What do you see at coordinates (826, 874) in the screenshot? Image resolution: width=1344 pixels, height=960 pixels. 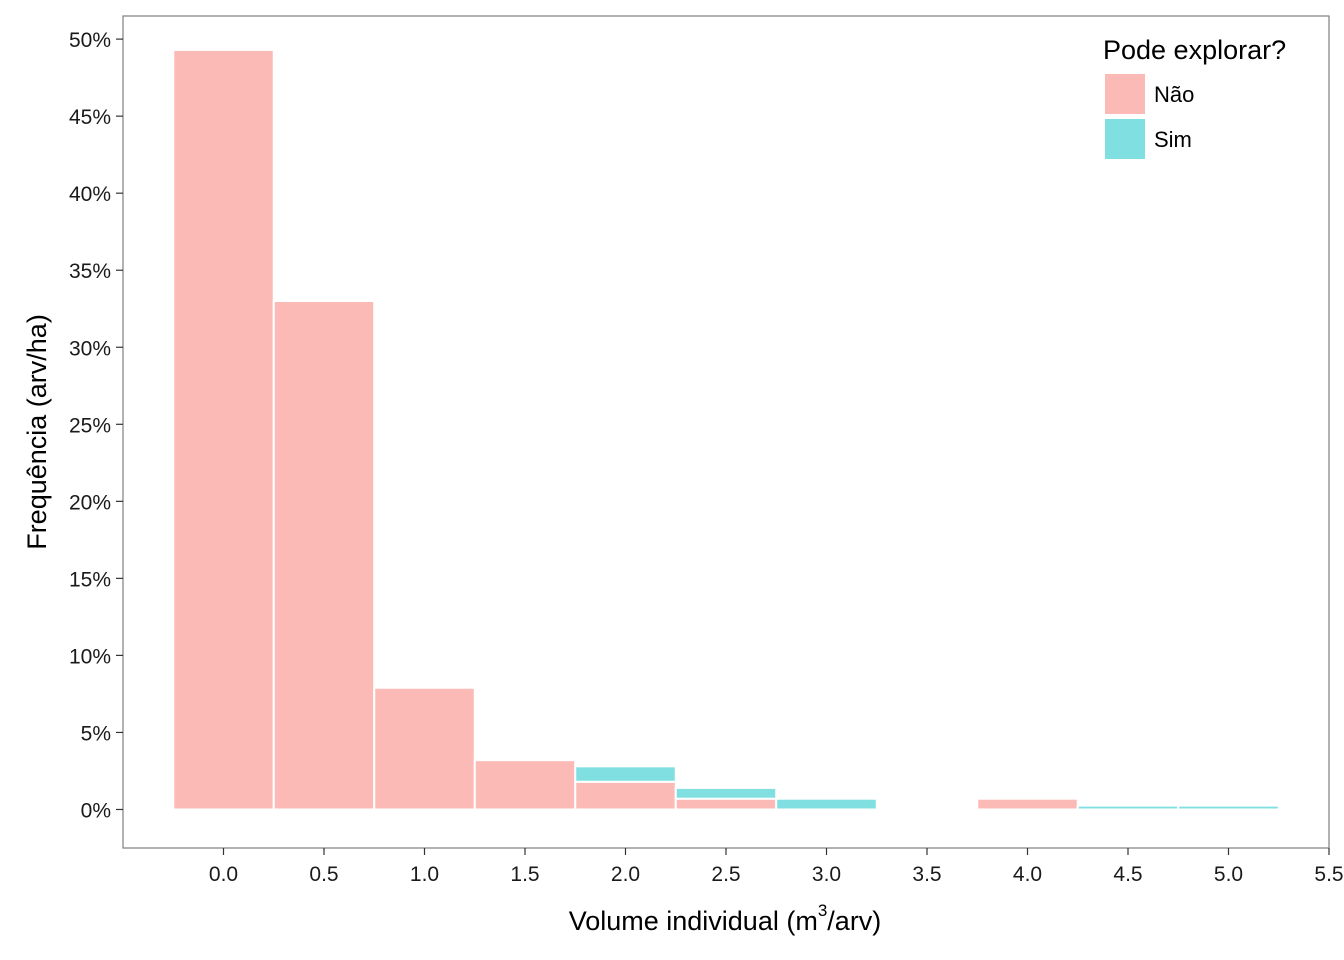 I see `x-tick-label: 3.0` at bounding box center [826, 874].